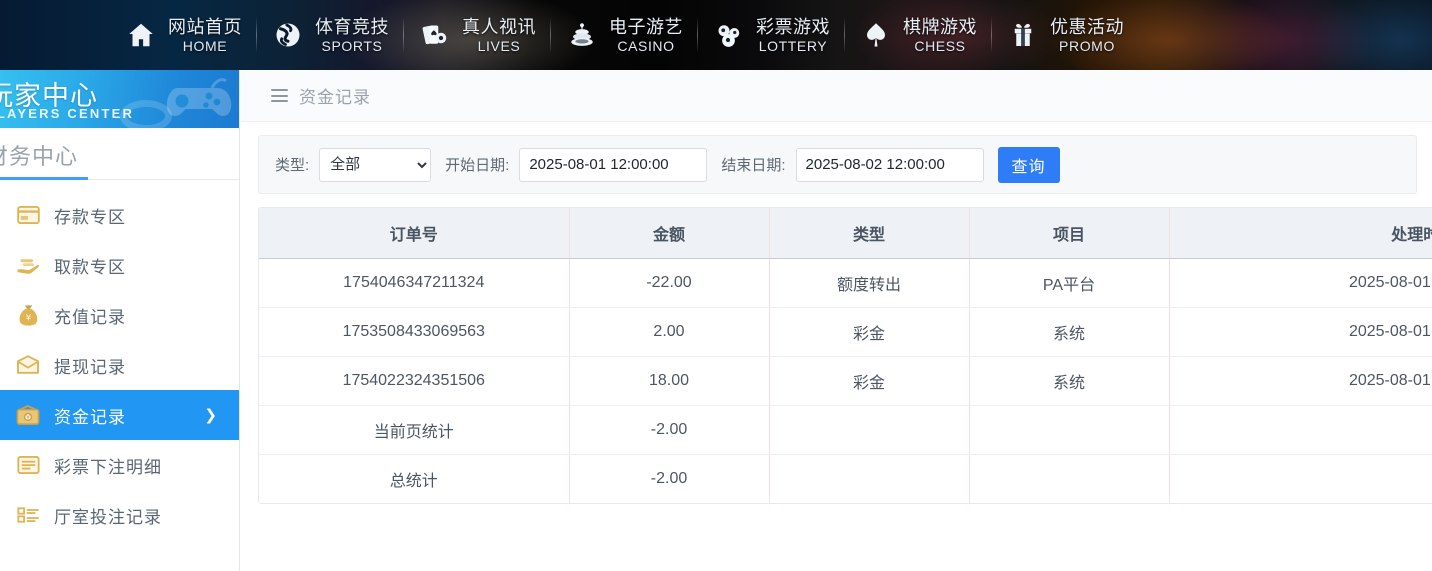  I want to click on nav-label-en: CASINO, so click(646, 45).